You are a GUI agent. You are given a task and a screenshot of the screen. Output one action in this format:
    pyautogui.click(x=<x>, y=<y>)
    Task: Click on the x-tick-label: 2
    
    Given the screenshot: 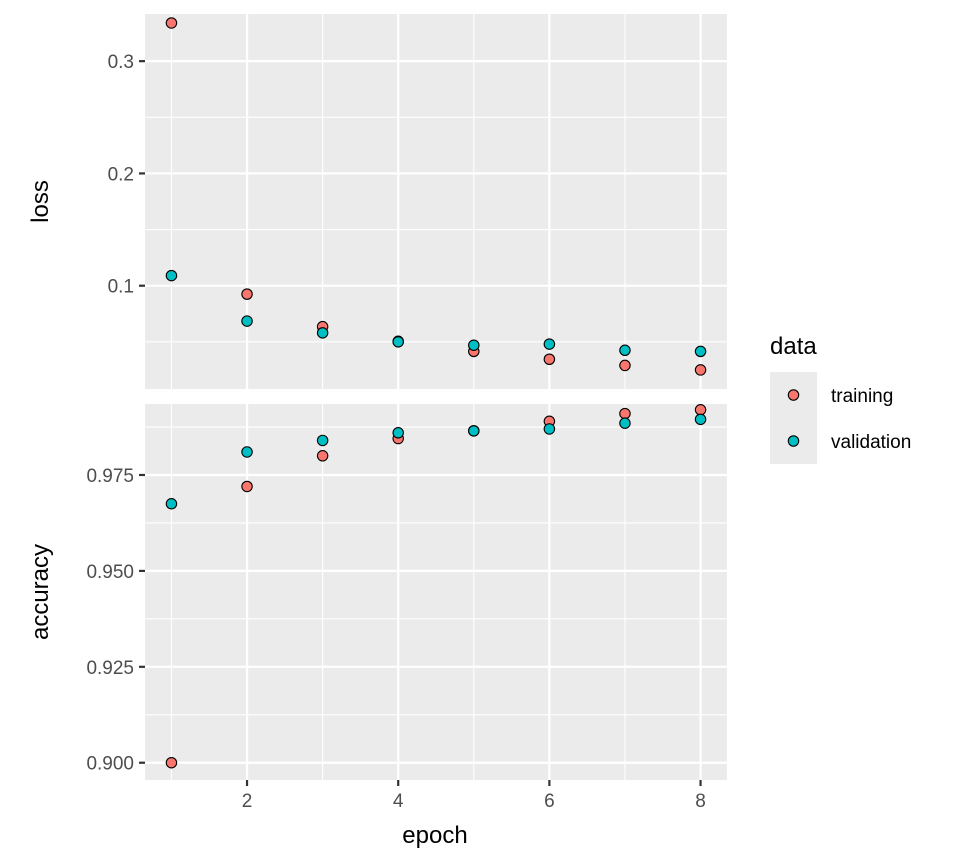 What is the action you would take?
    pyautogui.click(x=247, y=801)
    